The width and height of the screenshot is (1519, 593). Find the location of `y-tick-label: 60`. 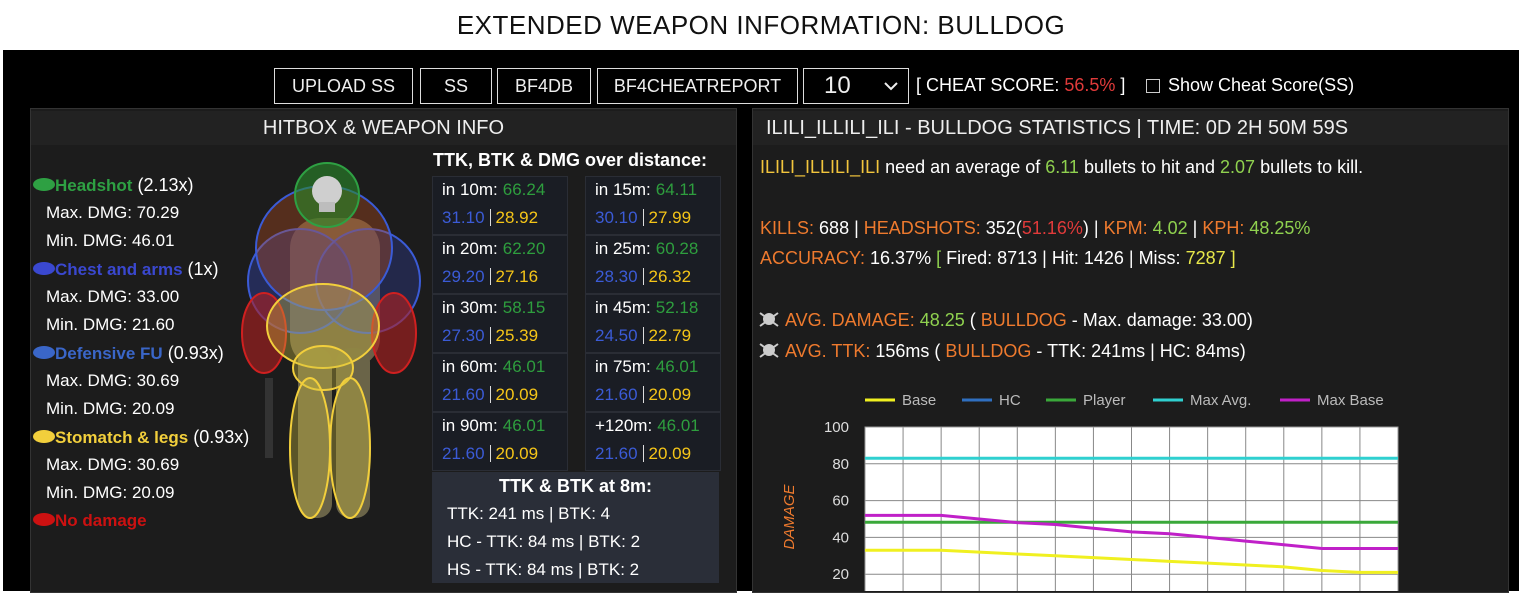

y-tick-label: 60 is located at coordinates (840, 501).